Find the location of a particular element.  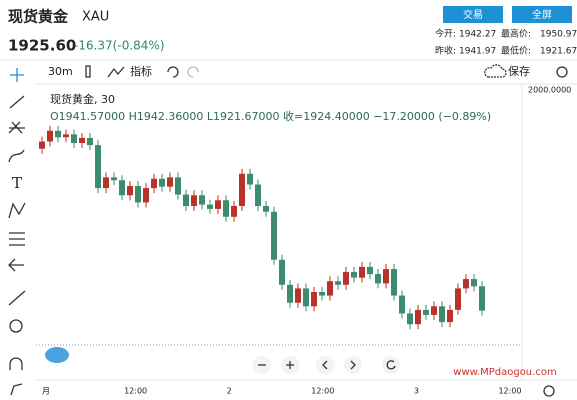

trade-label: 交易 is located at coordinates (473, 14).